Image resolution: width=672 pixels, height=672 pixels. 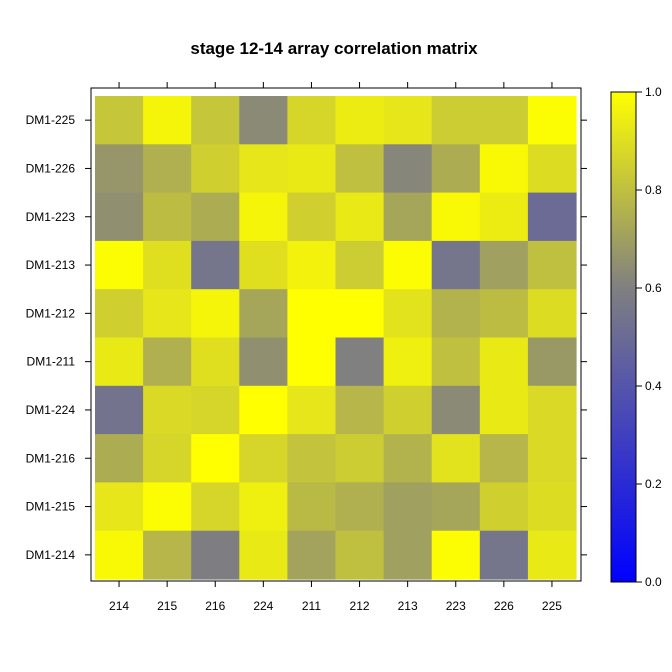 I want to click on colorbar, so click(x=623, y=337).